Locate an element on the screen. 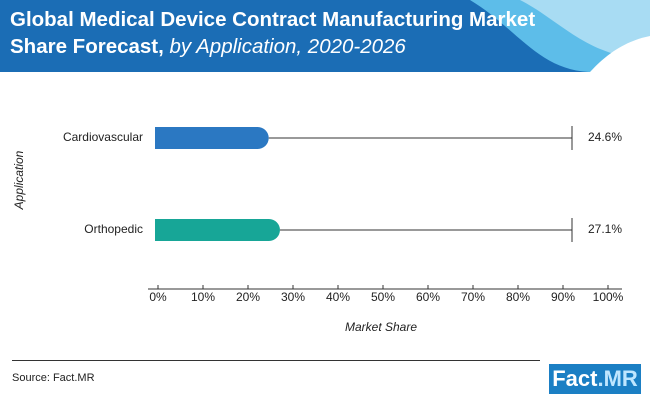  value-label: 27.1% is located at coordinates (605, 229).